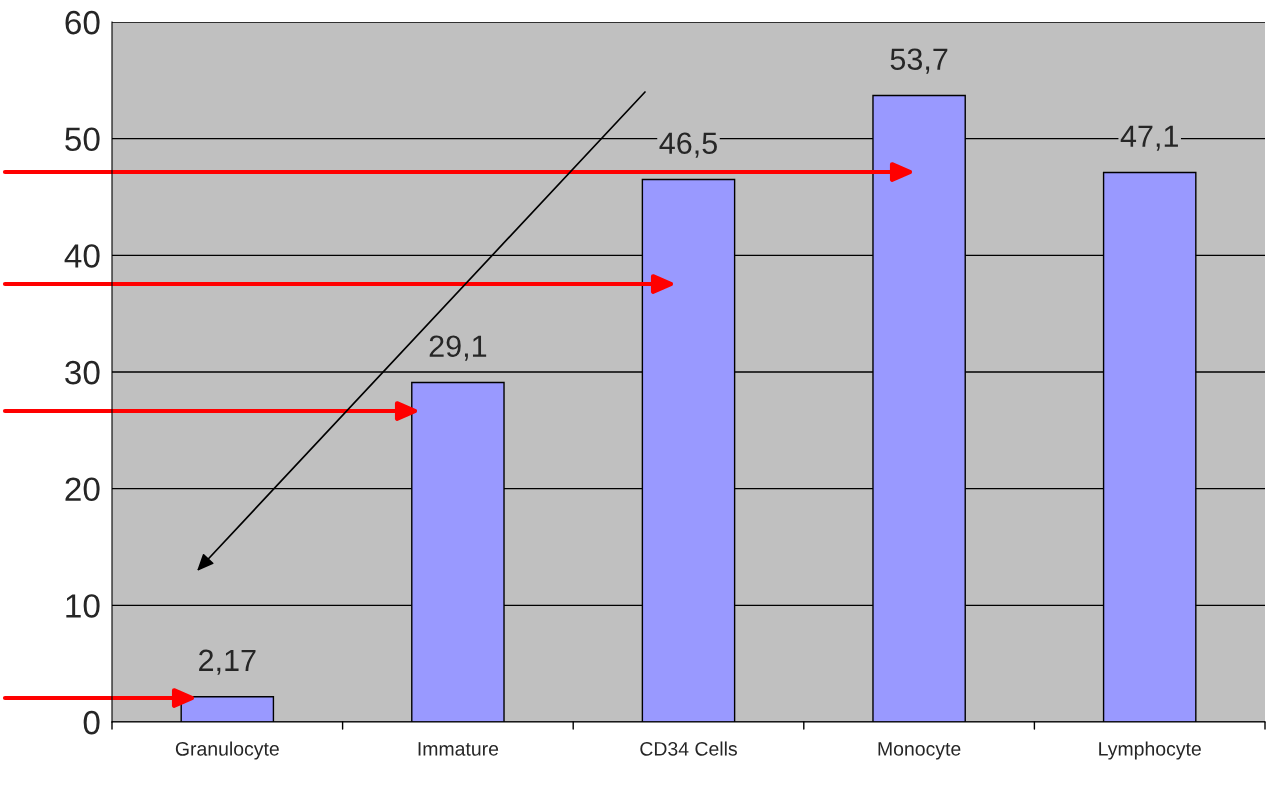  Describe the element at coordinates (688, 145) in the screenshot. I see `data-label: 46,5` at that location.